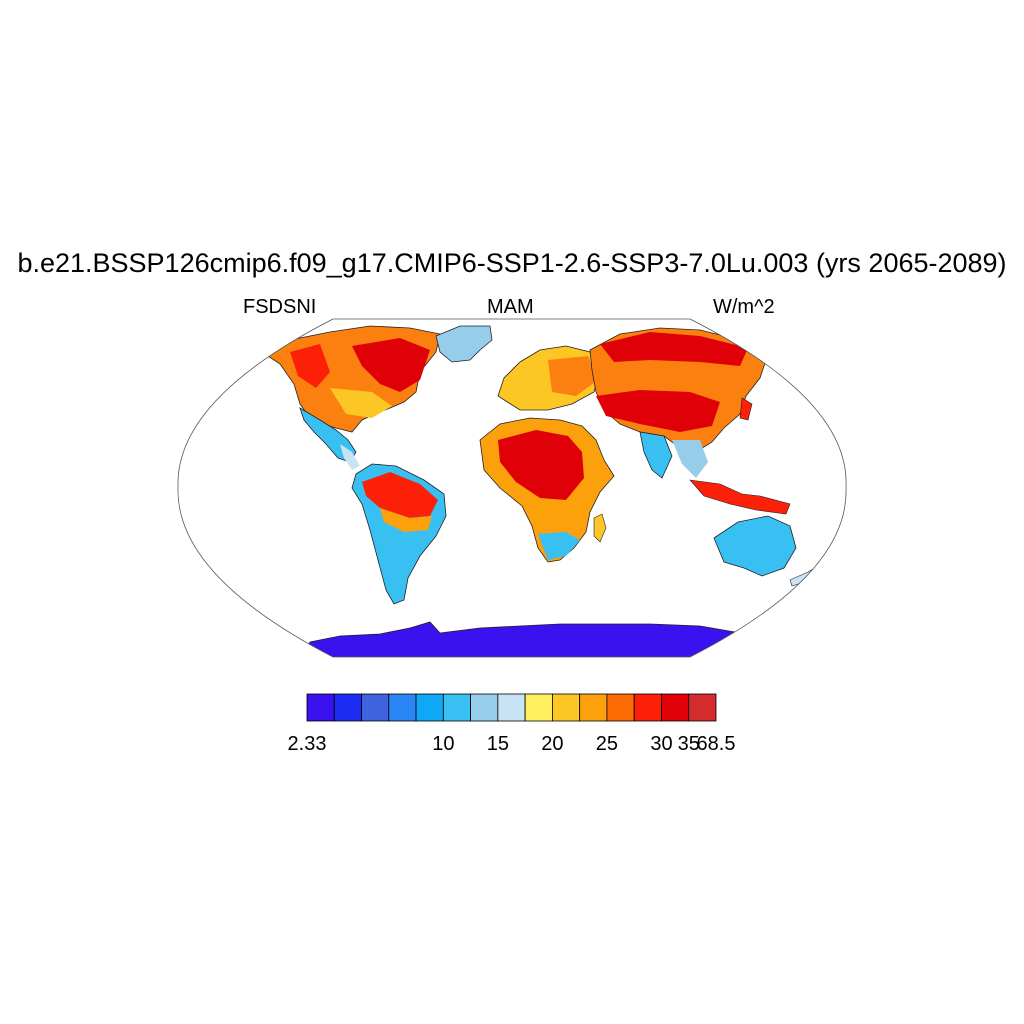 The width and height of the screenshot is (1024, 1024). I want to click on africa-sahara-hot, so click(541, 465).